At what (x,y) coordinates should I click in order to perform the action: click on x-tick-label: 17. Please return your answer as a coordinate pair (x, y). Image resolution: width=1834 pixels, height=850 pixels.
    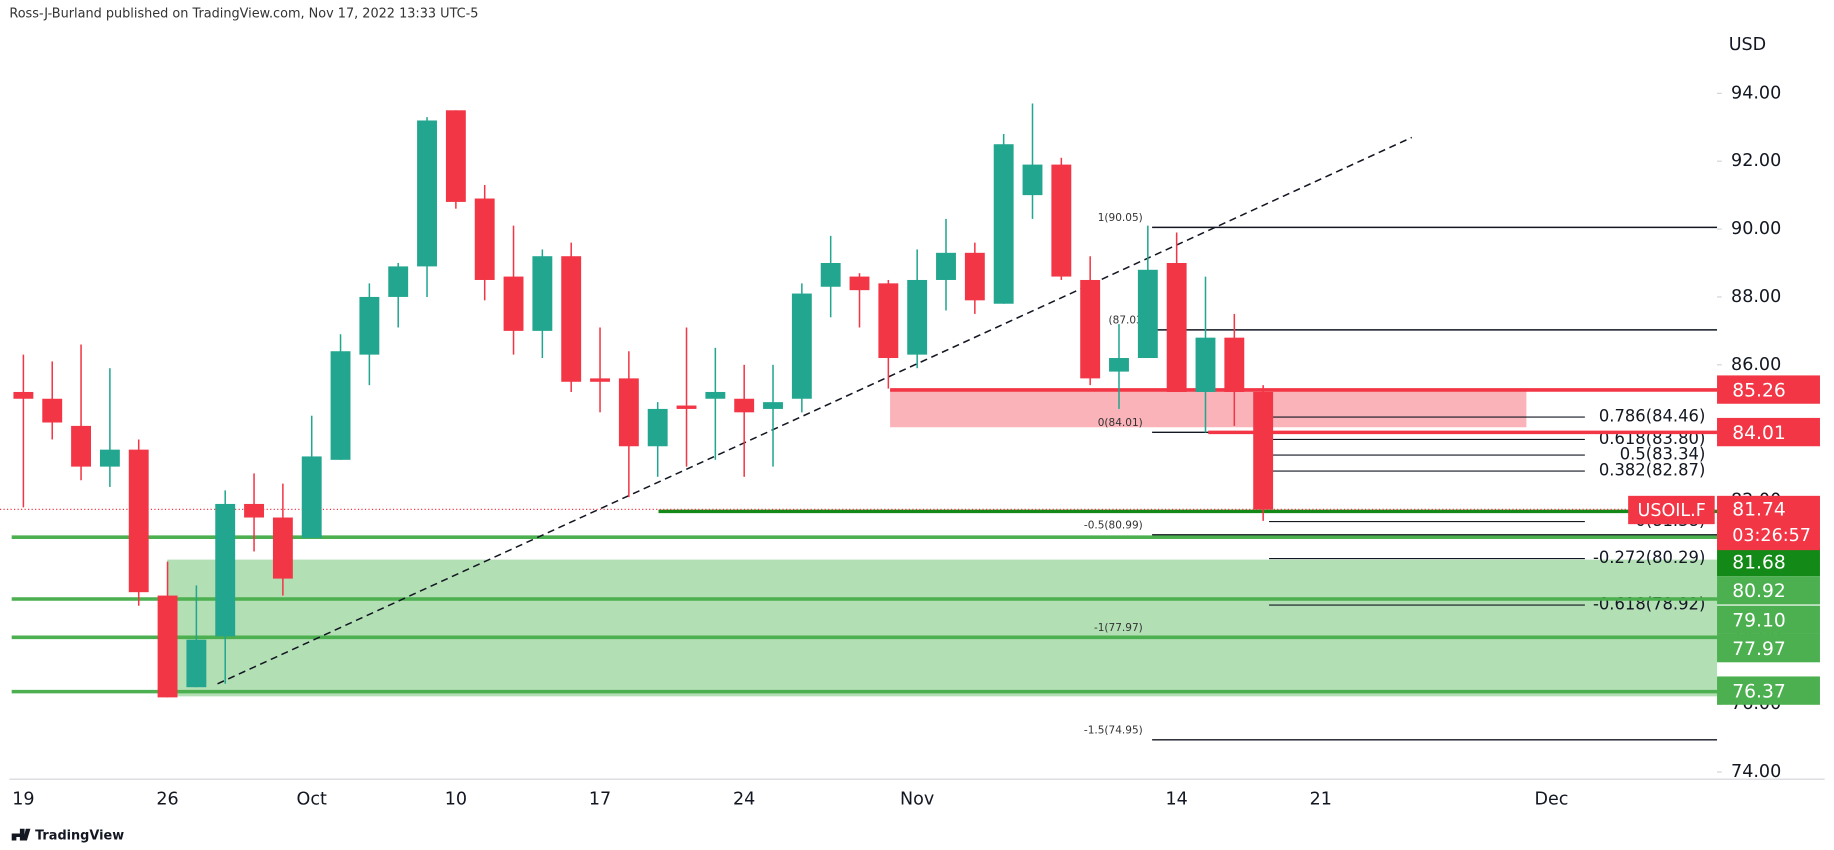
    Looking at the image, I should click on (600, 799).